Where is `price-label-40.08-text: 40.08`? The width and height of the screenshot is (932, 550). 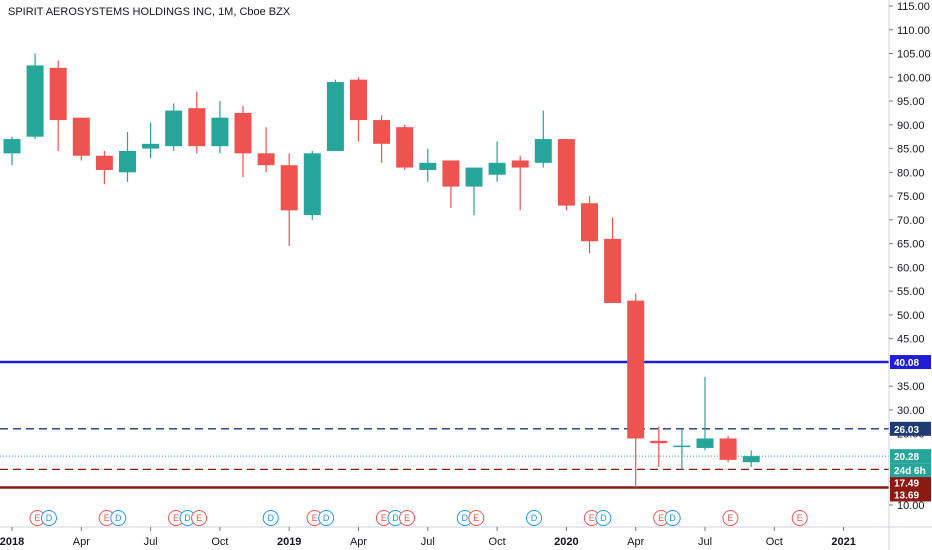
price-label-40.08-text: 40.08 is located at coordinates (906, 363).